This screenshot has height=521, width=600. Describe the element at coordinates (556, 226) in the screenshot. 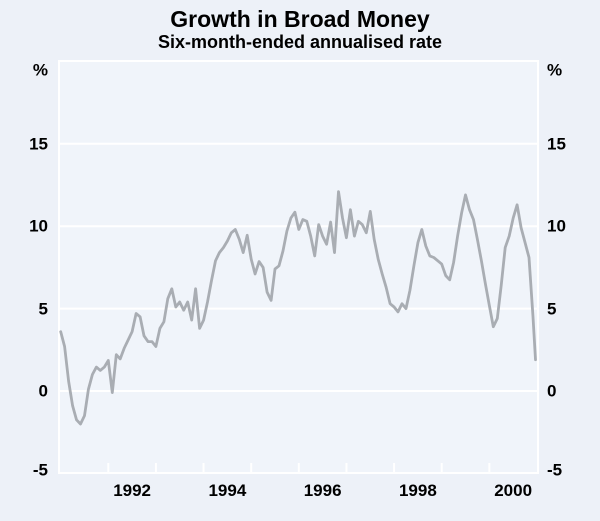

I see `y-tick-label-right-10: 10` at that location.